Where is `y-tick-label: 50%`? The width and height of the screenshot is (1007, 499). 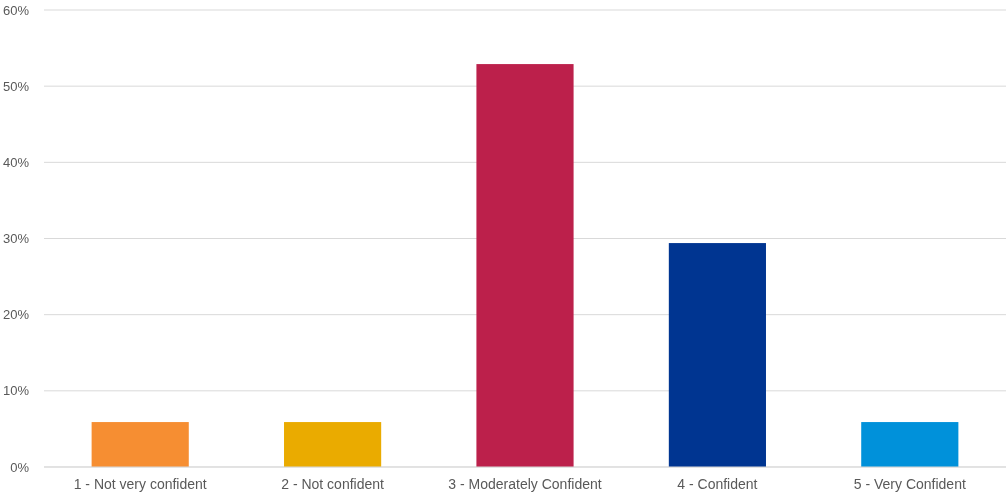
y-tick-label: 50% is located at coordinates (16, 86).